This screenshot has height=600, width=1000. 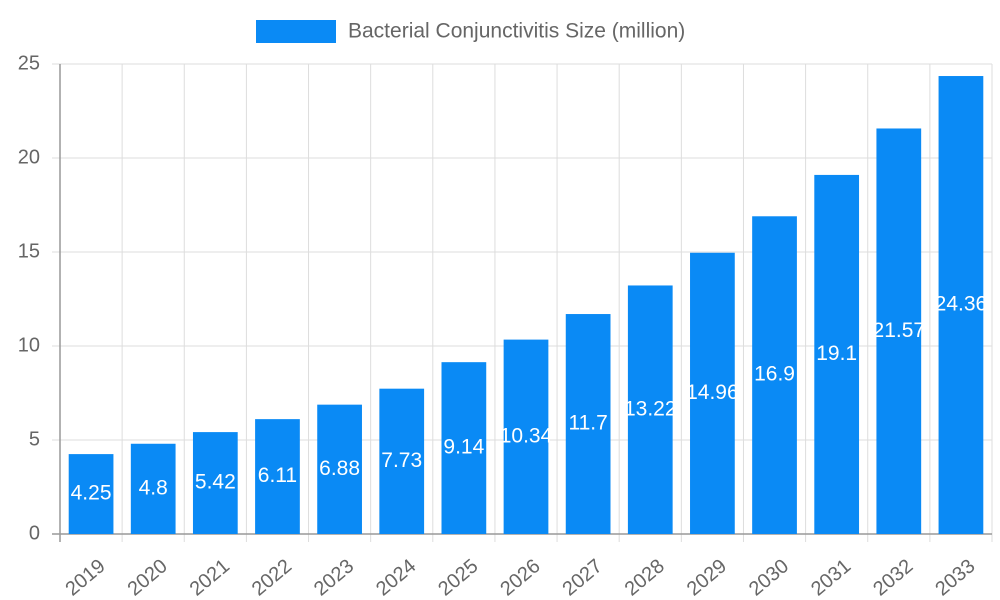 I want to click on y-tick-label: 25, so click(x=29, y=63).